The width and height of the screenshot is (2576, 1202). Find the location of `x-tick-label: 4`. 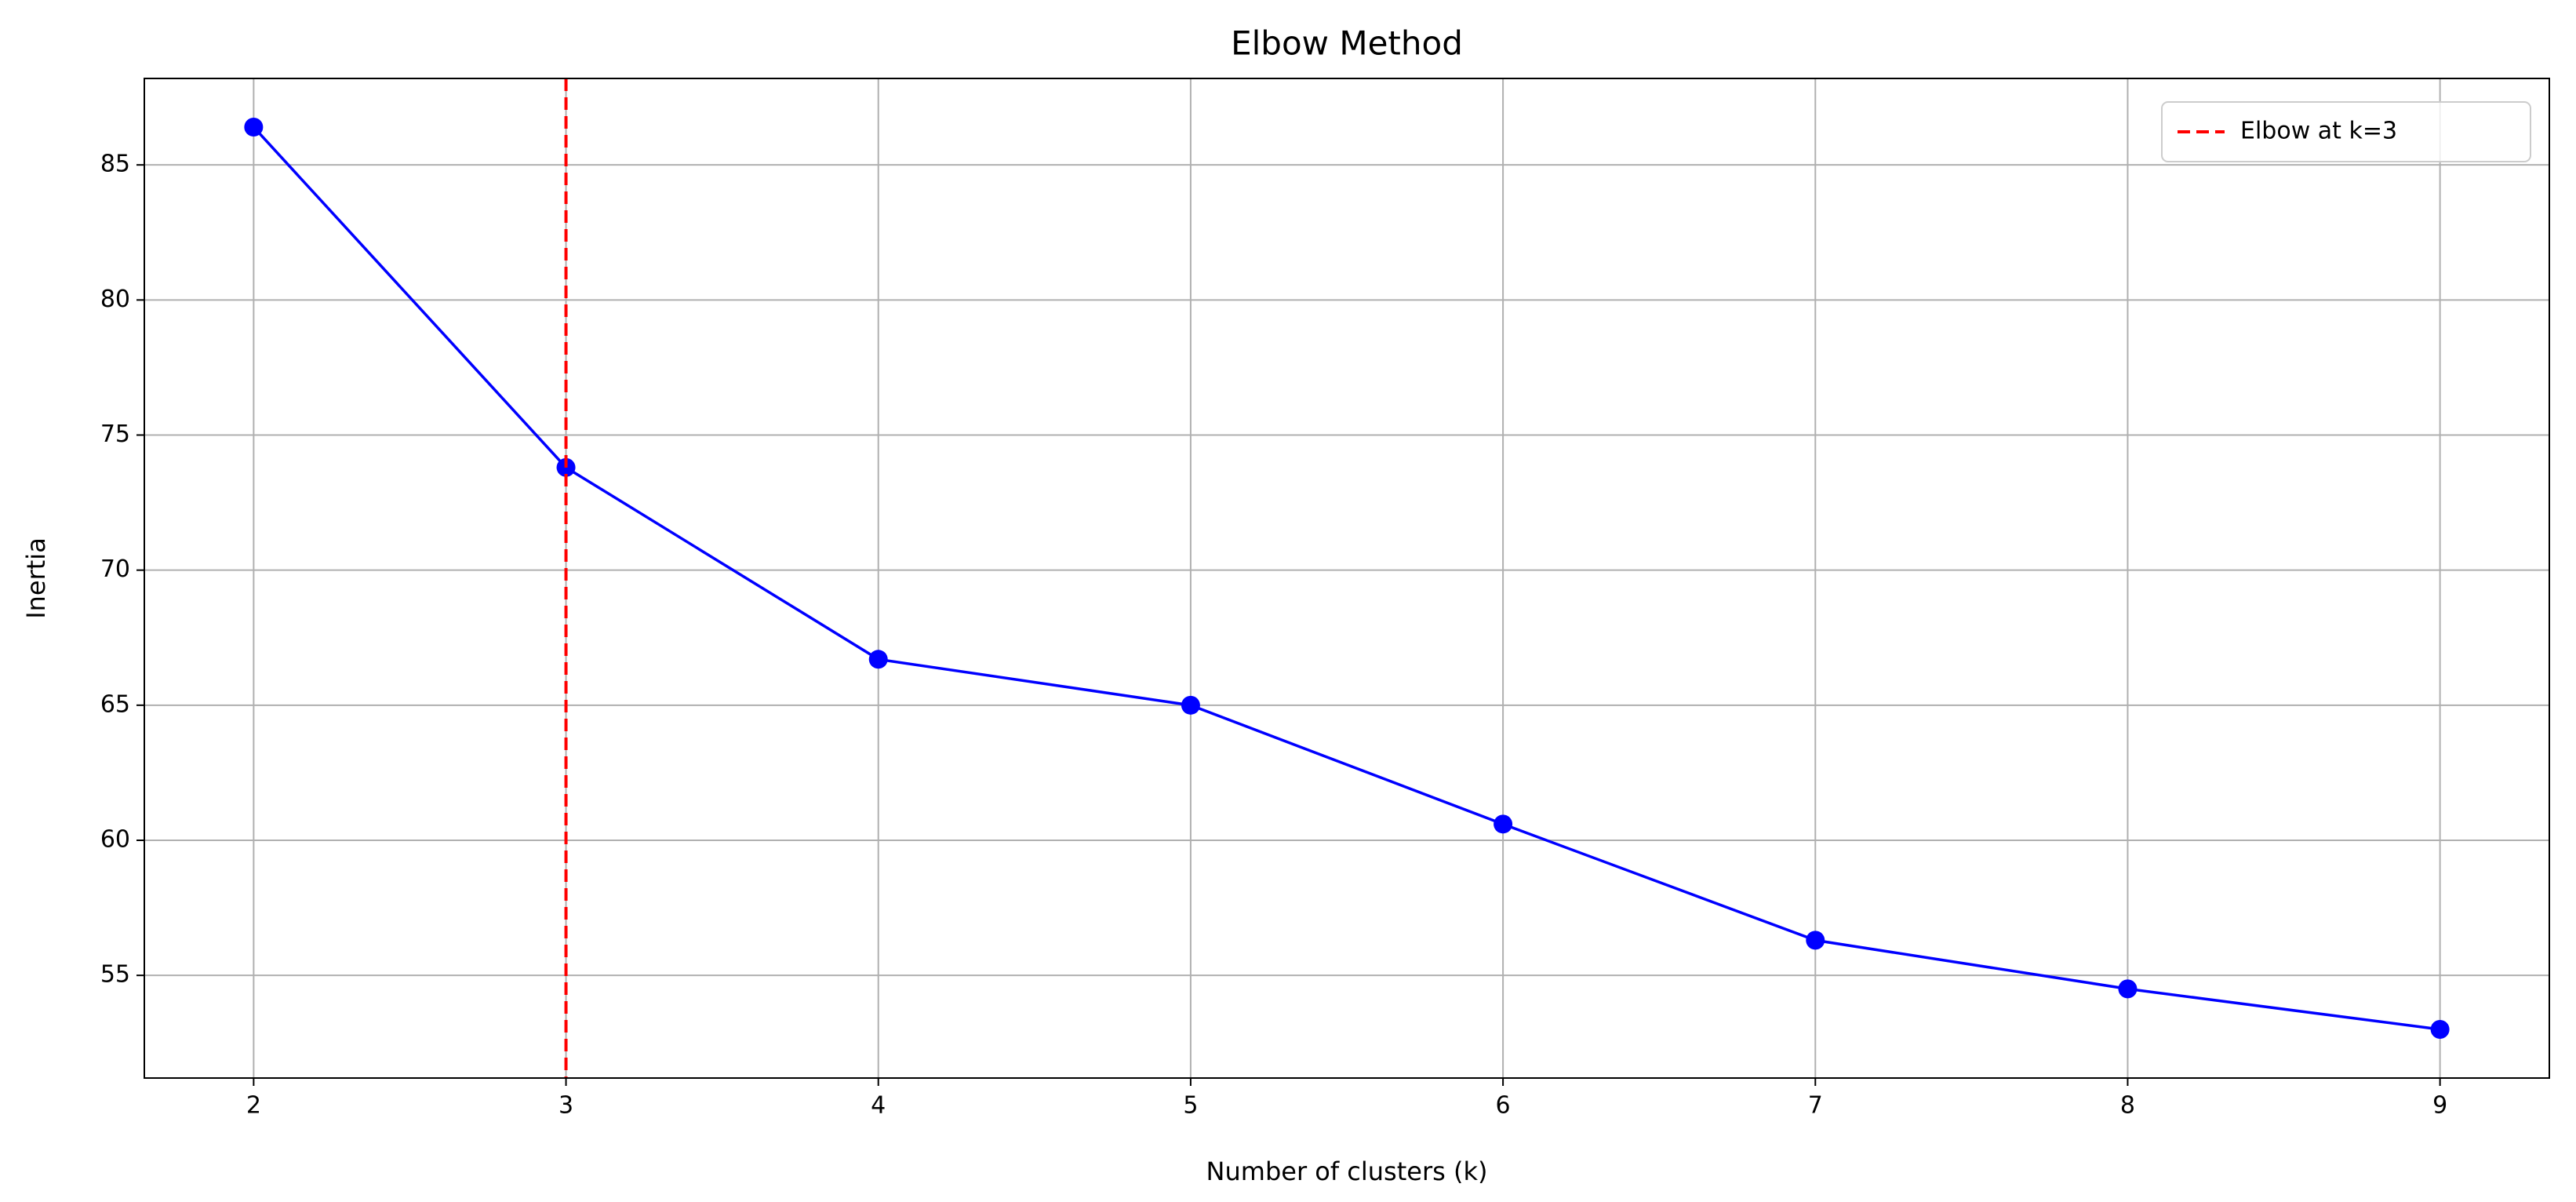

x-tick-label: 4 is located at coordinates (878, 1106).